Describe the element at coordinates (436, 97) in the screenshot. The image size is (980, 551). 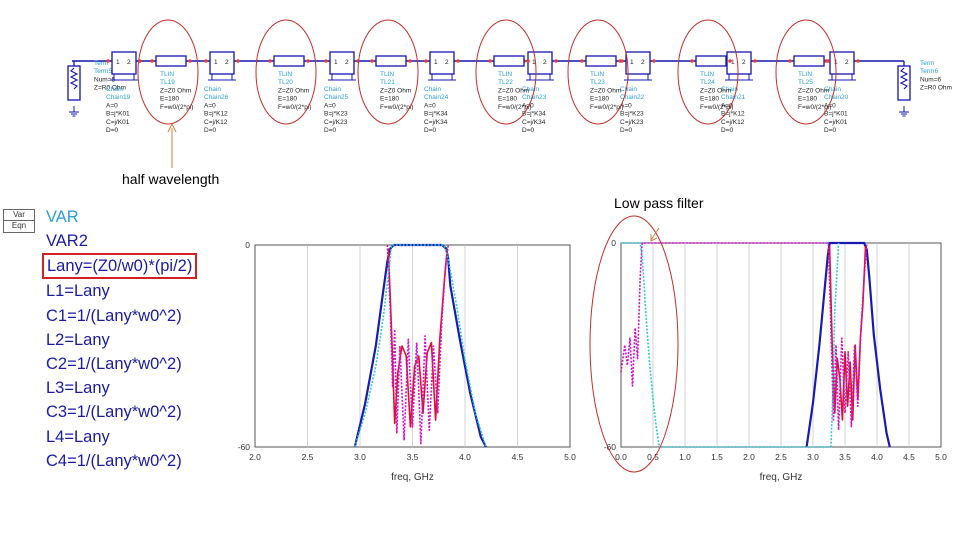
I see `chain-params: Chain24` at that location.